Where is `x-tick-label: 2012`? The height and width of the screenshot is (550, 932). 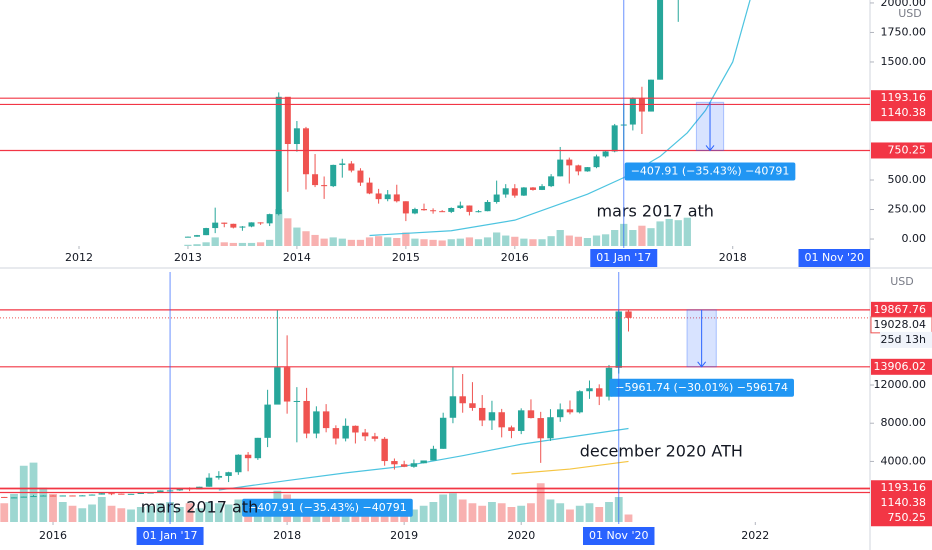
x-tick-label: 2012 is located at coordinates (79, 257).